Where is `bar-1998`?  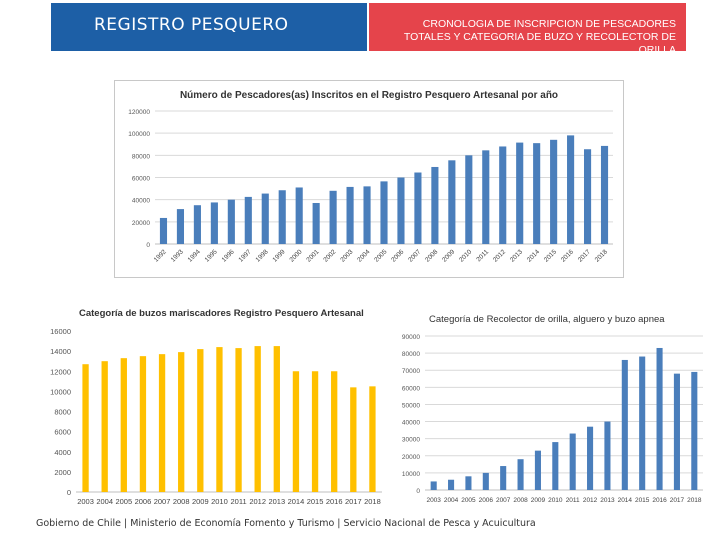
bar-1998 is located at coordinates (265, 218).